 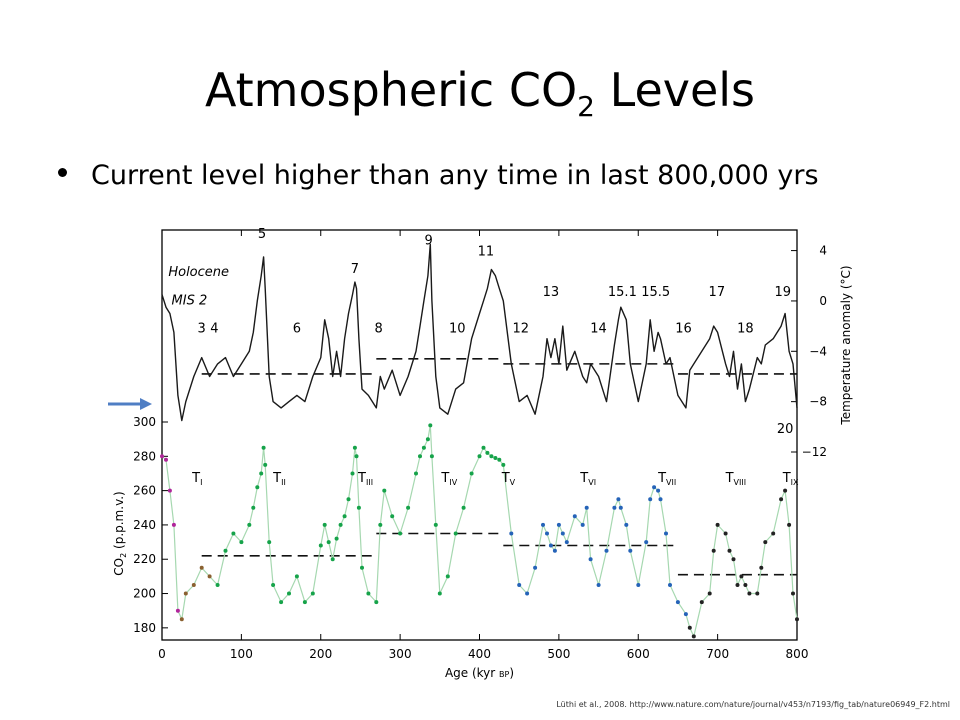 What do you see at coordinates (818, 402) in the screenshot?
I see `temp-tick-label: −8` at bounding box center [818, 402].